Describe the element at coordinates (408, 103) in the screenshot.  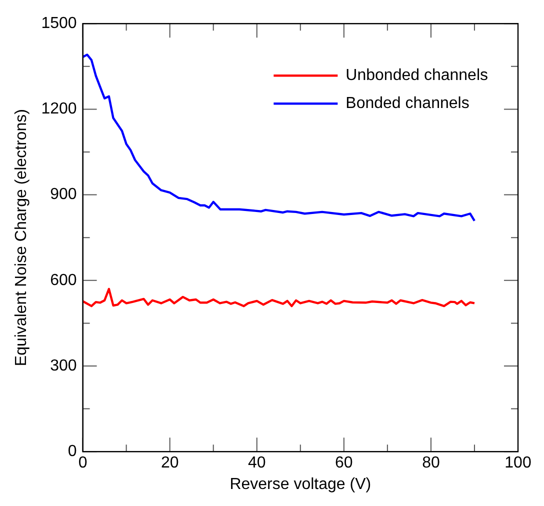
I see `legend-label: Bonded channels` at that location.